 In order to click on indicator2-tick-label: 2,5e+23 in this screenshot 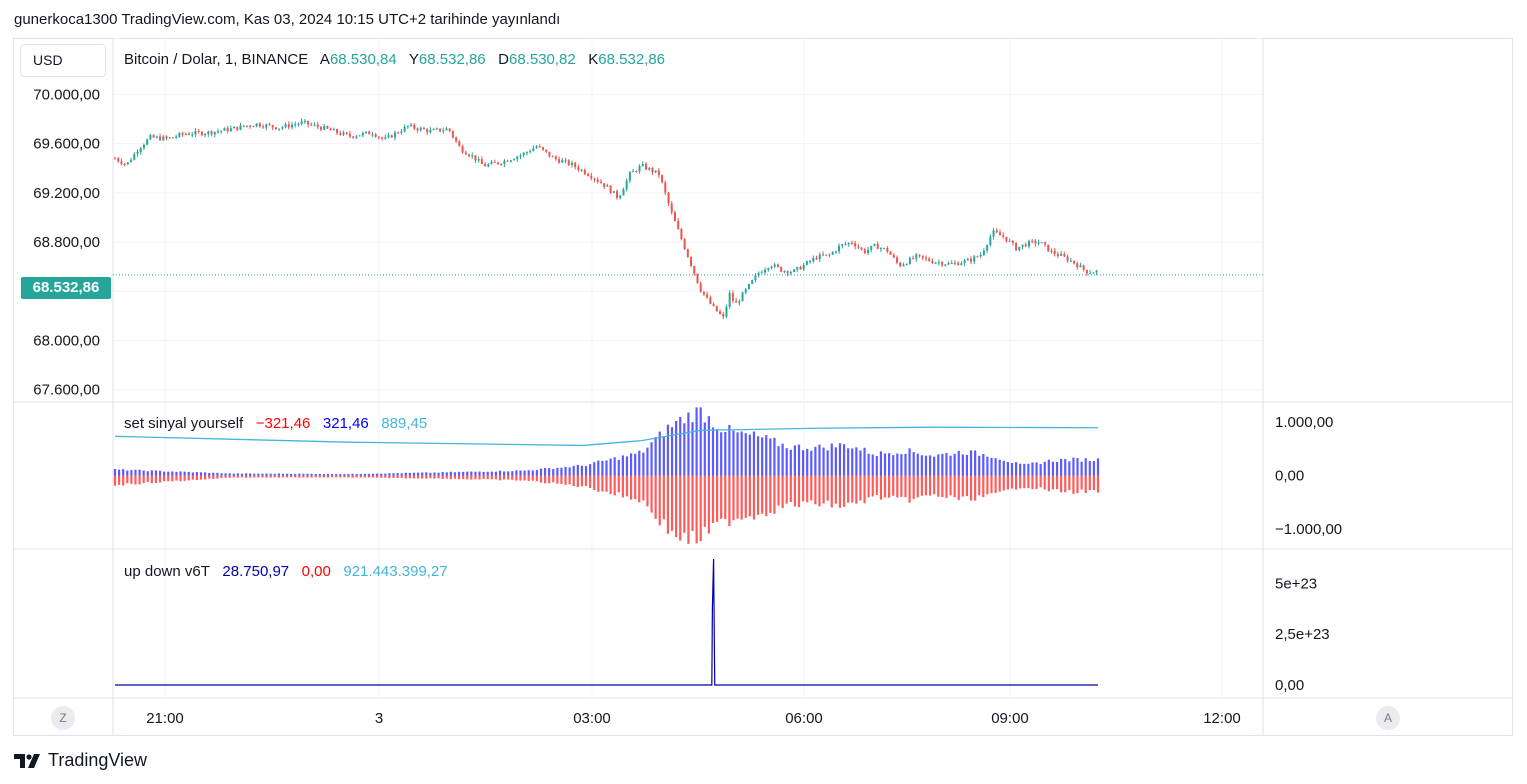, I will do `click(1302, 634)`.